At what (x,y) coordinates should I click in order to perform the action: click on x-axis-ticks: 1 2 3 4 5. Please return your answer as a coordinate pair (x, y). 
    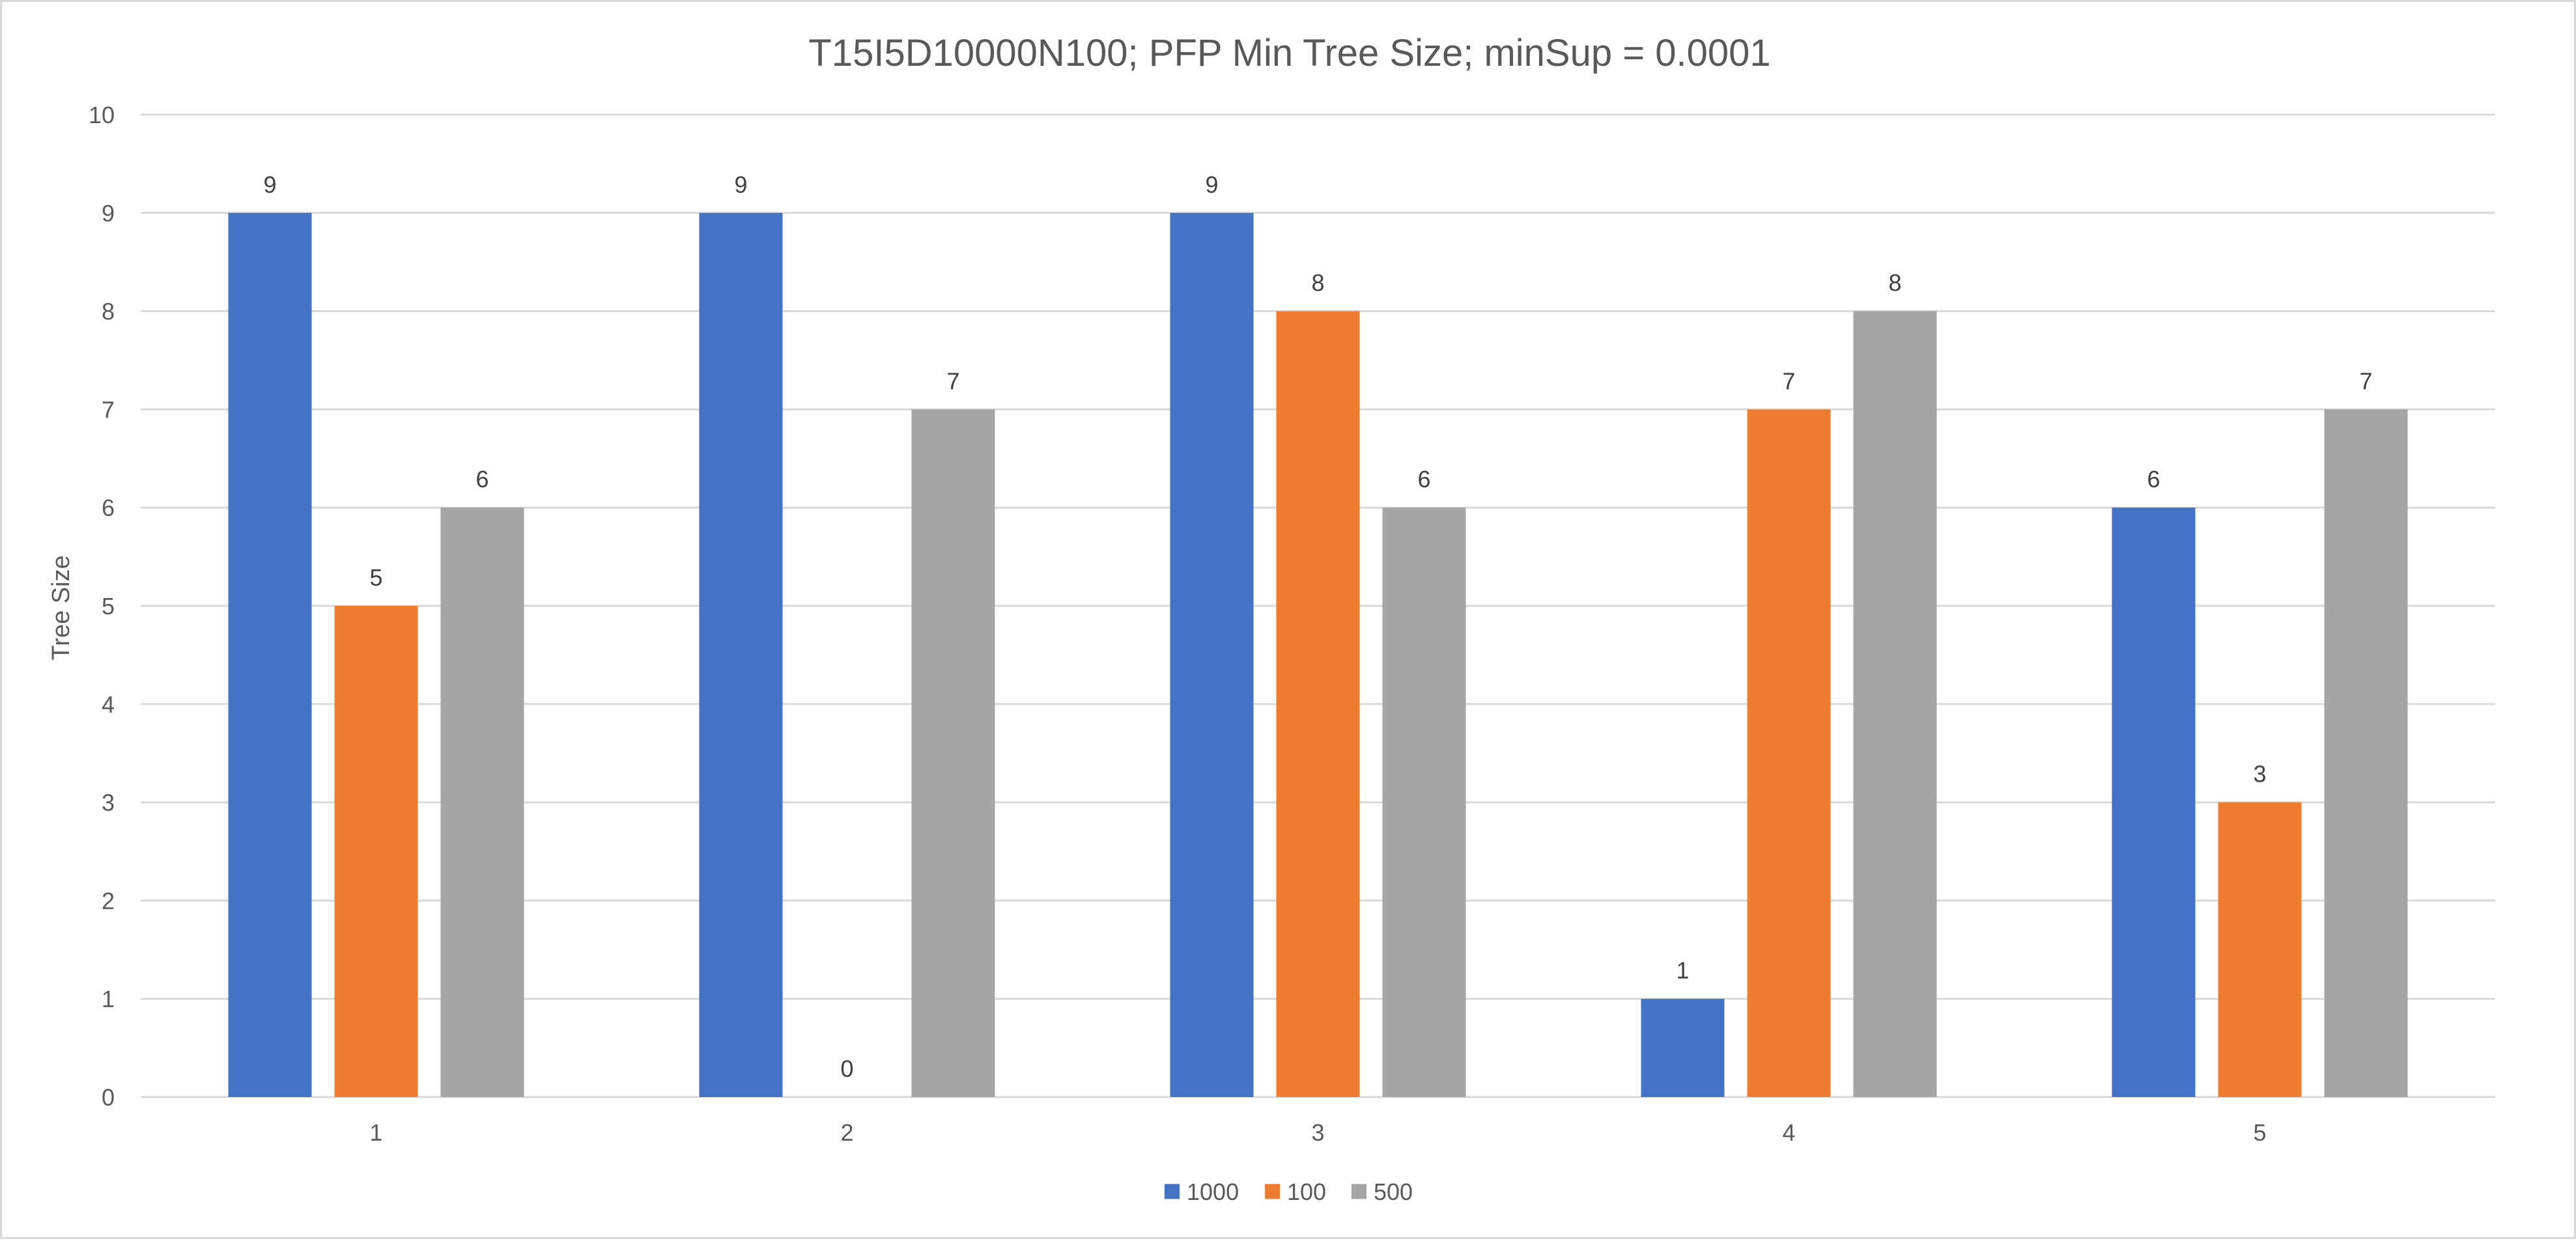
    Looking at the image, I should click on (1317, 1132).